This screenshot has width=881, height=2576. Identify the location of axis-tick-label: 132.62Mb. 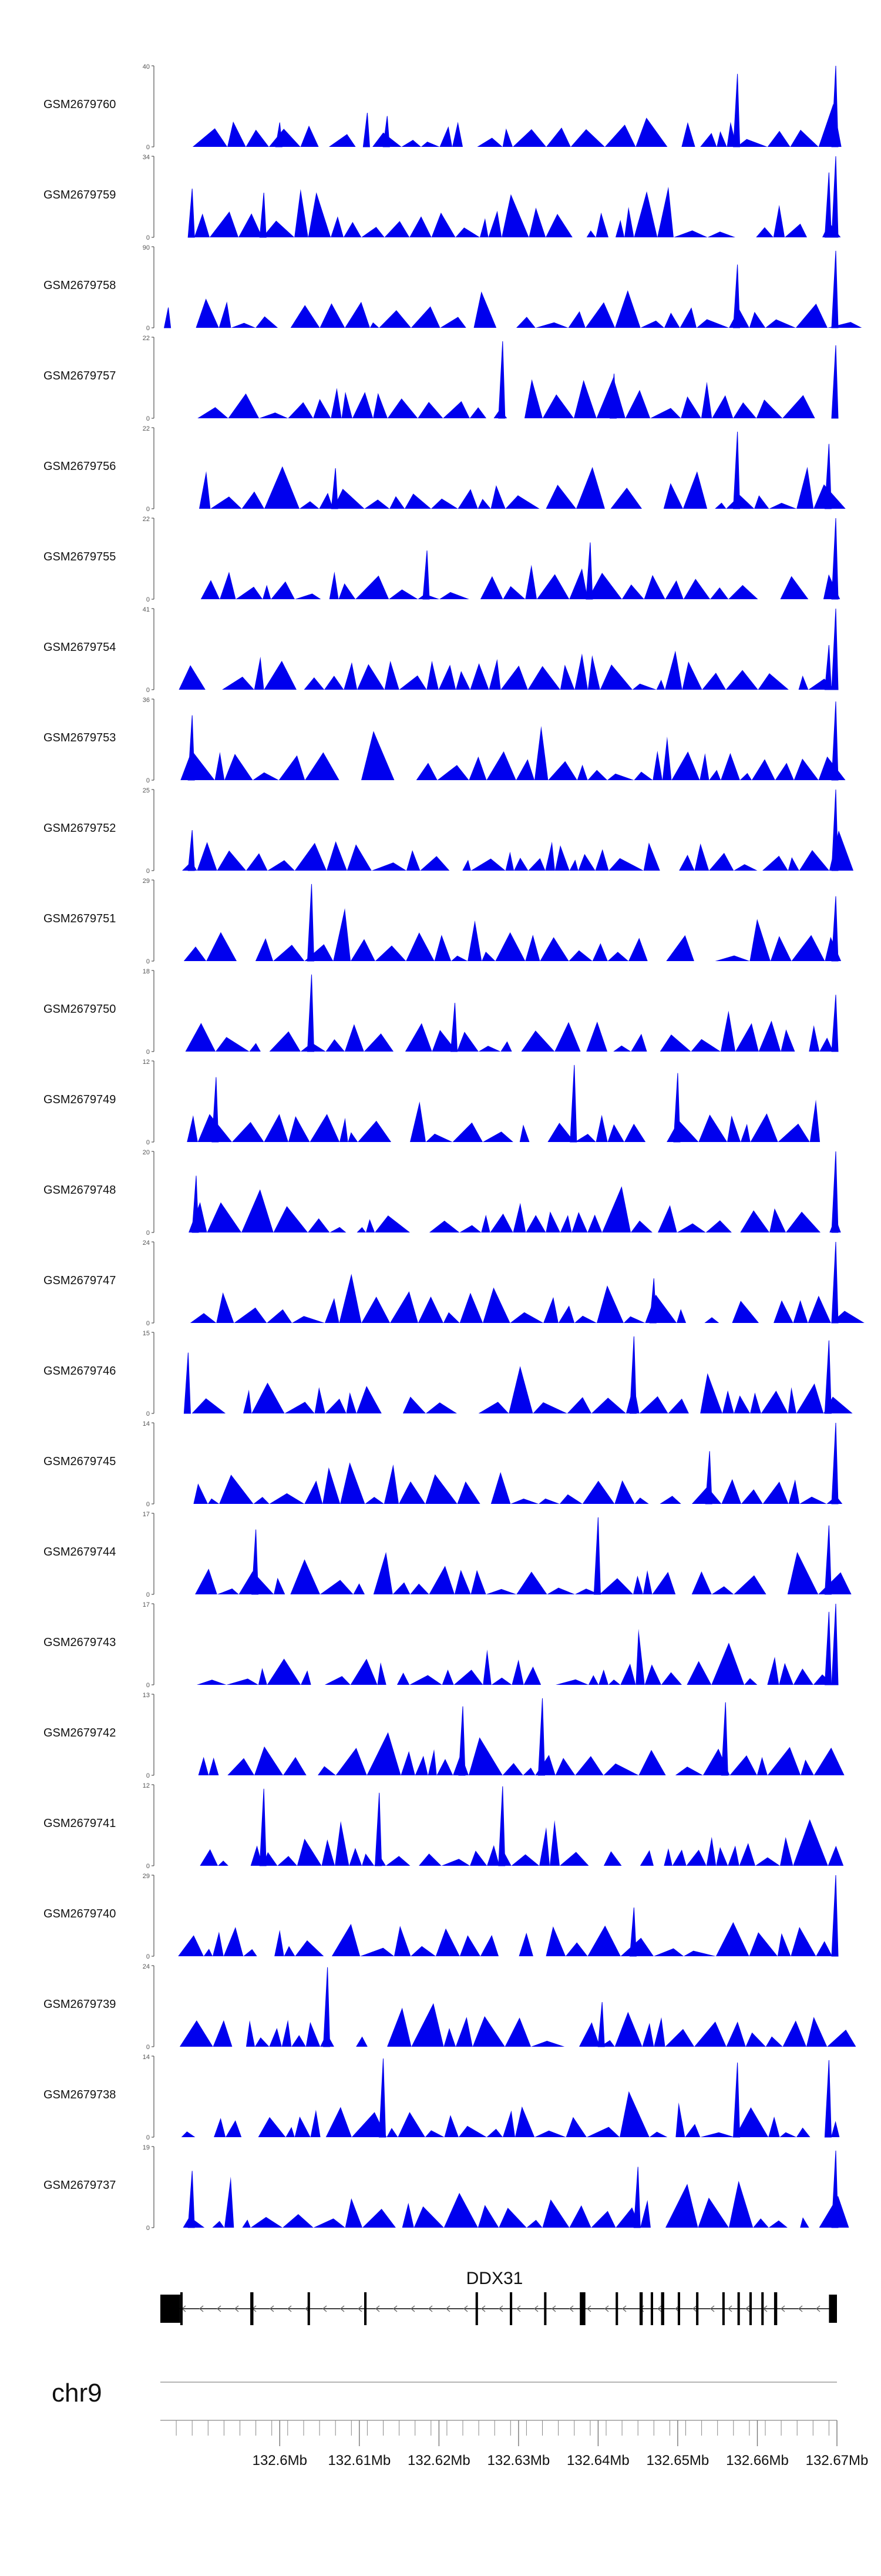
(439, 2460).